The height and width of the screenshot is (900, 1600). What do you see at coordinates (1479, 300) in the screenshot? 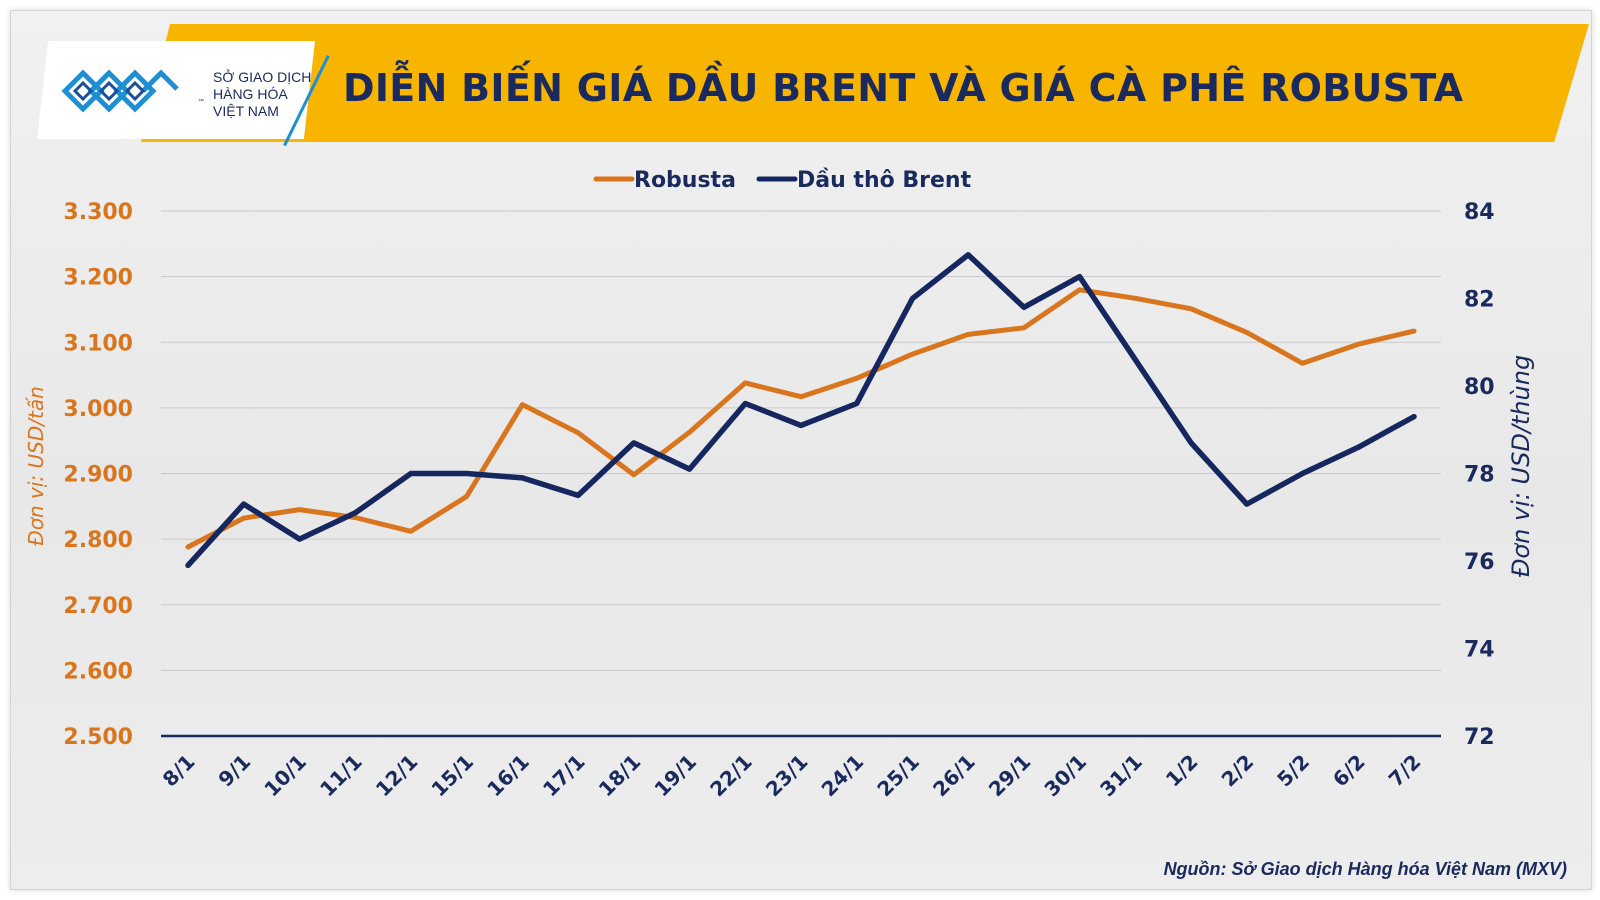
I see `y-right-tick-label: 82` at bounding box center [1479, 300].